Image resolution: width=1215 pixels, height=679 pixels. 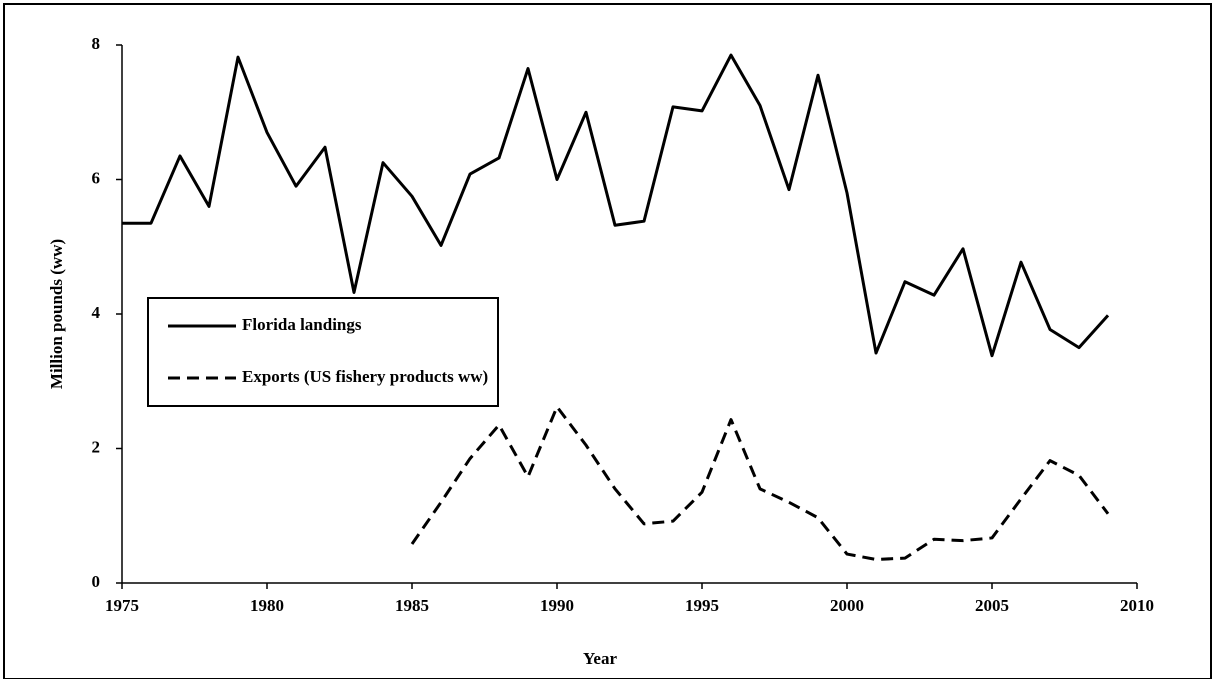 What do you see at coordinates (96, 312) in the screenshot?
I see `y-tick-label: 4` at bounding box center [96, 312].